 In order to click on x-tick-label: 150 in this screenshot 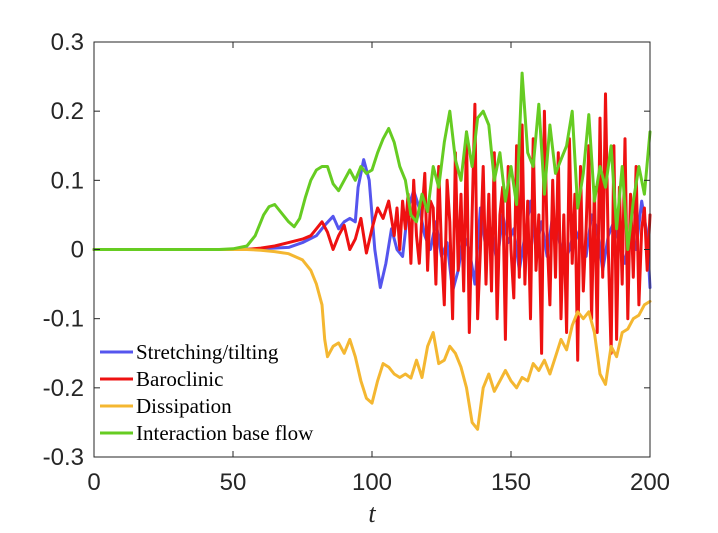, I will do `click(511, 482)`.